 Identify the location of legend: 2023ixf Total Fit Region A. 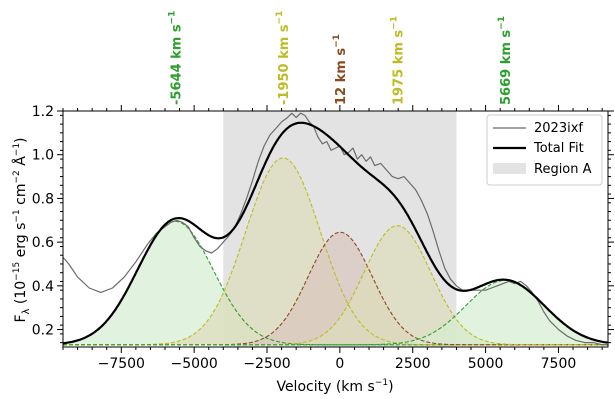
(544, 150).